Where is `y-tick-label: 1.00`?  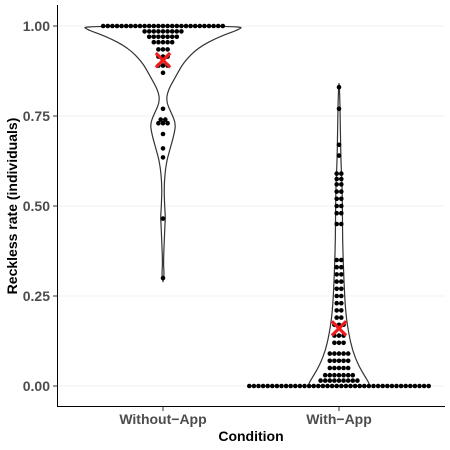
y-tick-label: 1.00 is located at coordinates (36, 26).